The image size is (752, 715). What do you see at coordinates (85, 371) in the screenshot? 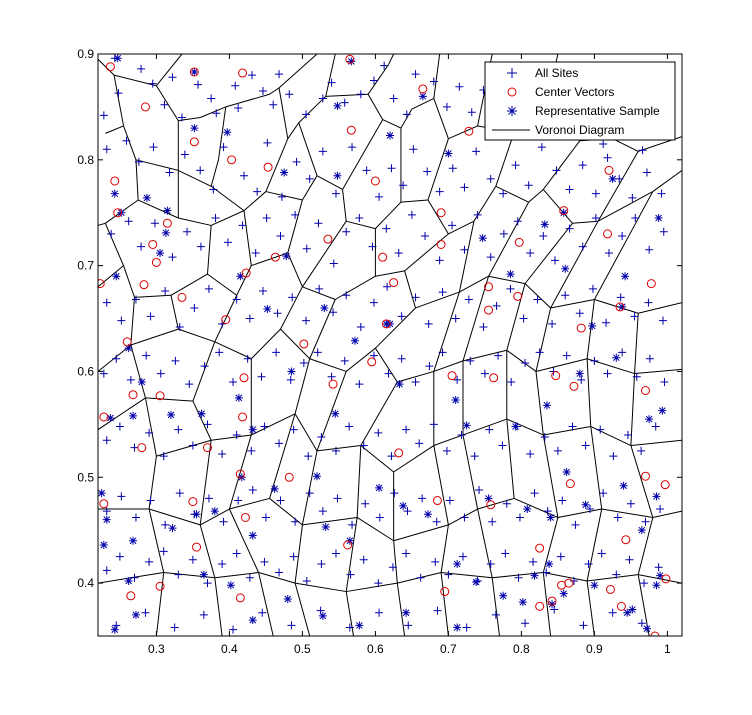
I see `y-tick-label: 0.6` at bounding box center [85, 371].